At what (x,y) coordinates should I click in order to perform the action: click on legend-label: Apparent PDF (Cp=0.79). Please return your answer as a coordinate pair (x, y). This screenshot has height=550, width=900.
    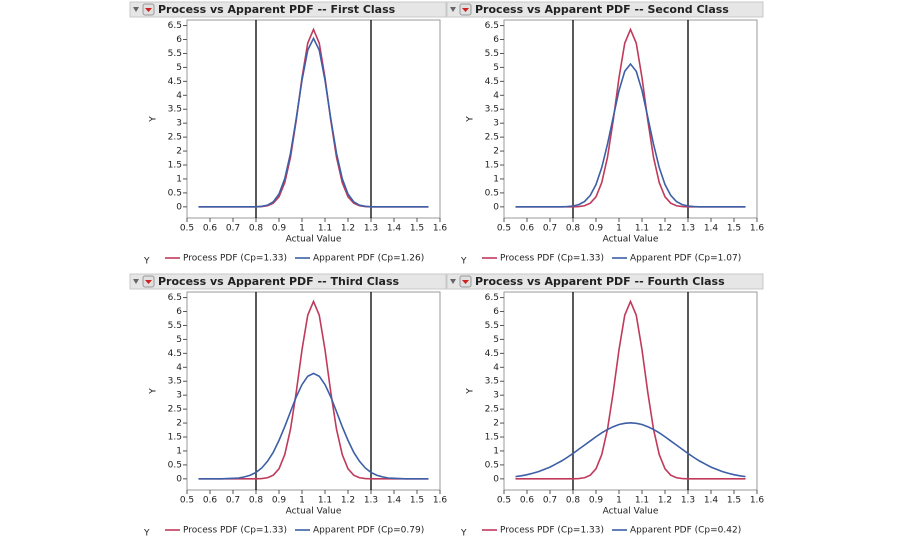
    Looking at the image, I should click on (368, 531).